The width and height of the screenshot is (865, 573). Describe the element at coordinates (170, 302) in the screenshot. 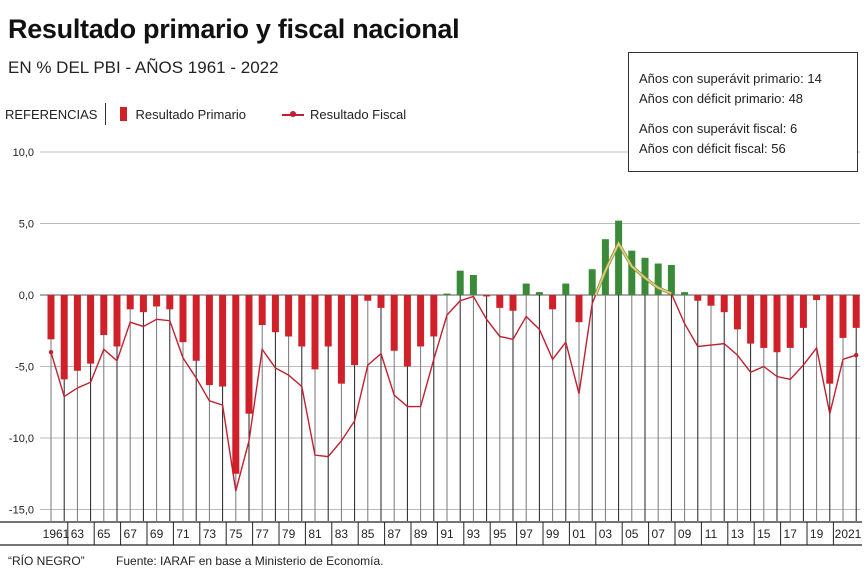

I see `bar-primario-1970` at that location.